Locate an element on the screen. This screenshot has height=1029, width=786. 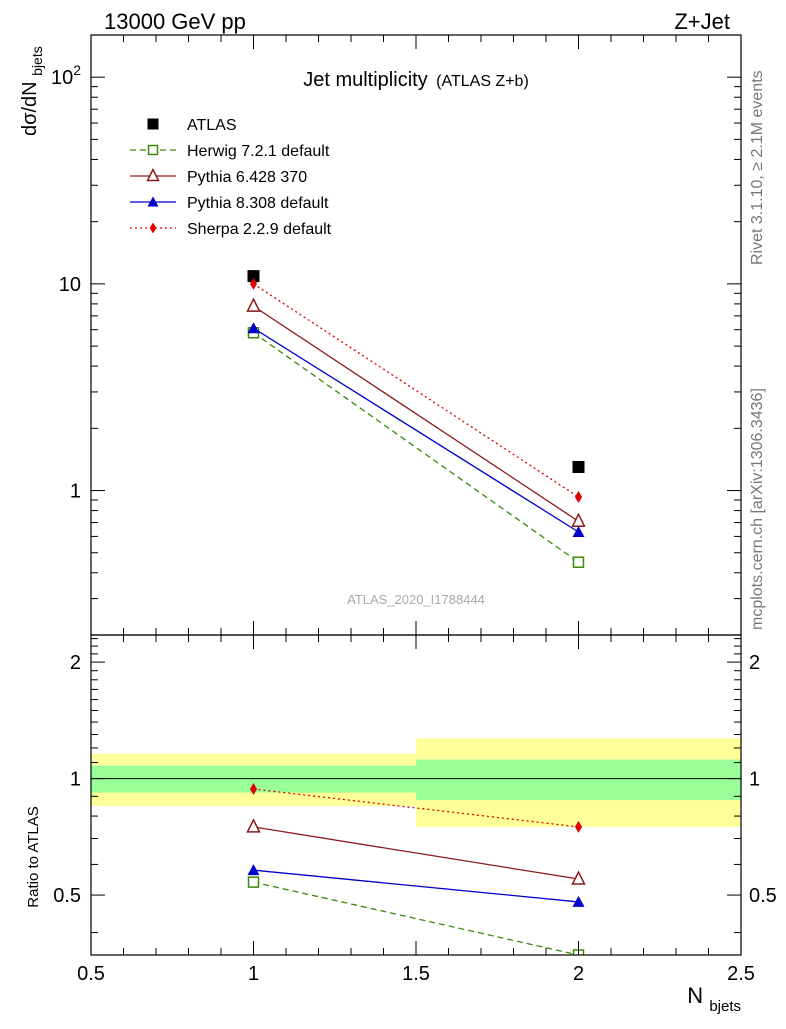
xlabel-sub: bjets is located at coordinates (725, 1006).